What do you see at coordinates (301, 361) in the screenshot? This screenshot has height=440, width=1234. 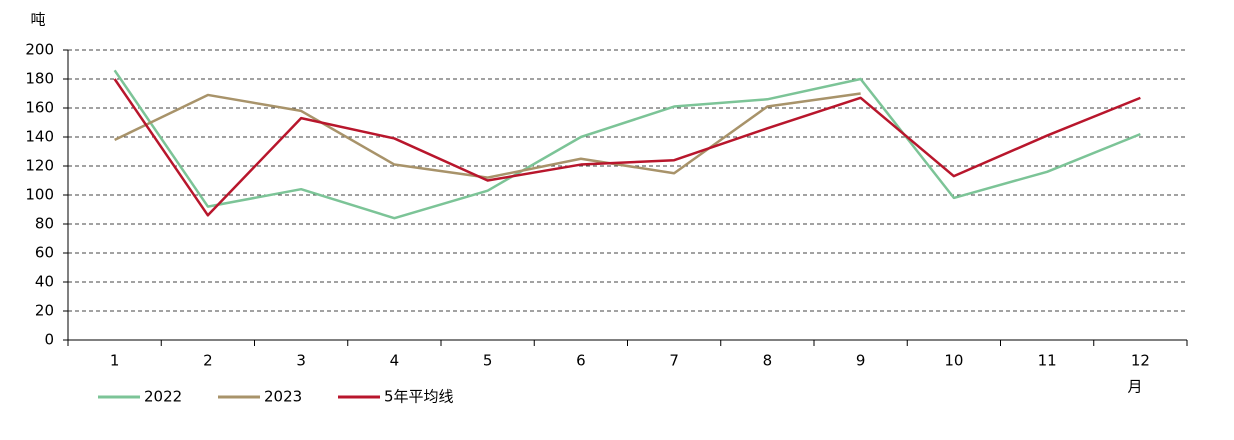 I see `x-tick-label: 3` at bounding box center [301, 361].